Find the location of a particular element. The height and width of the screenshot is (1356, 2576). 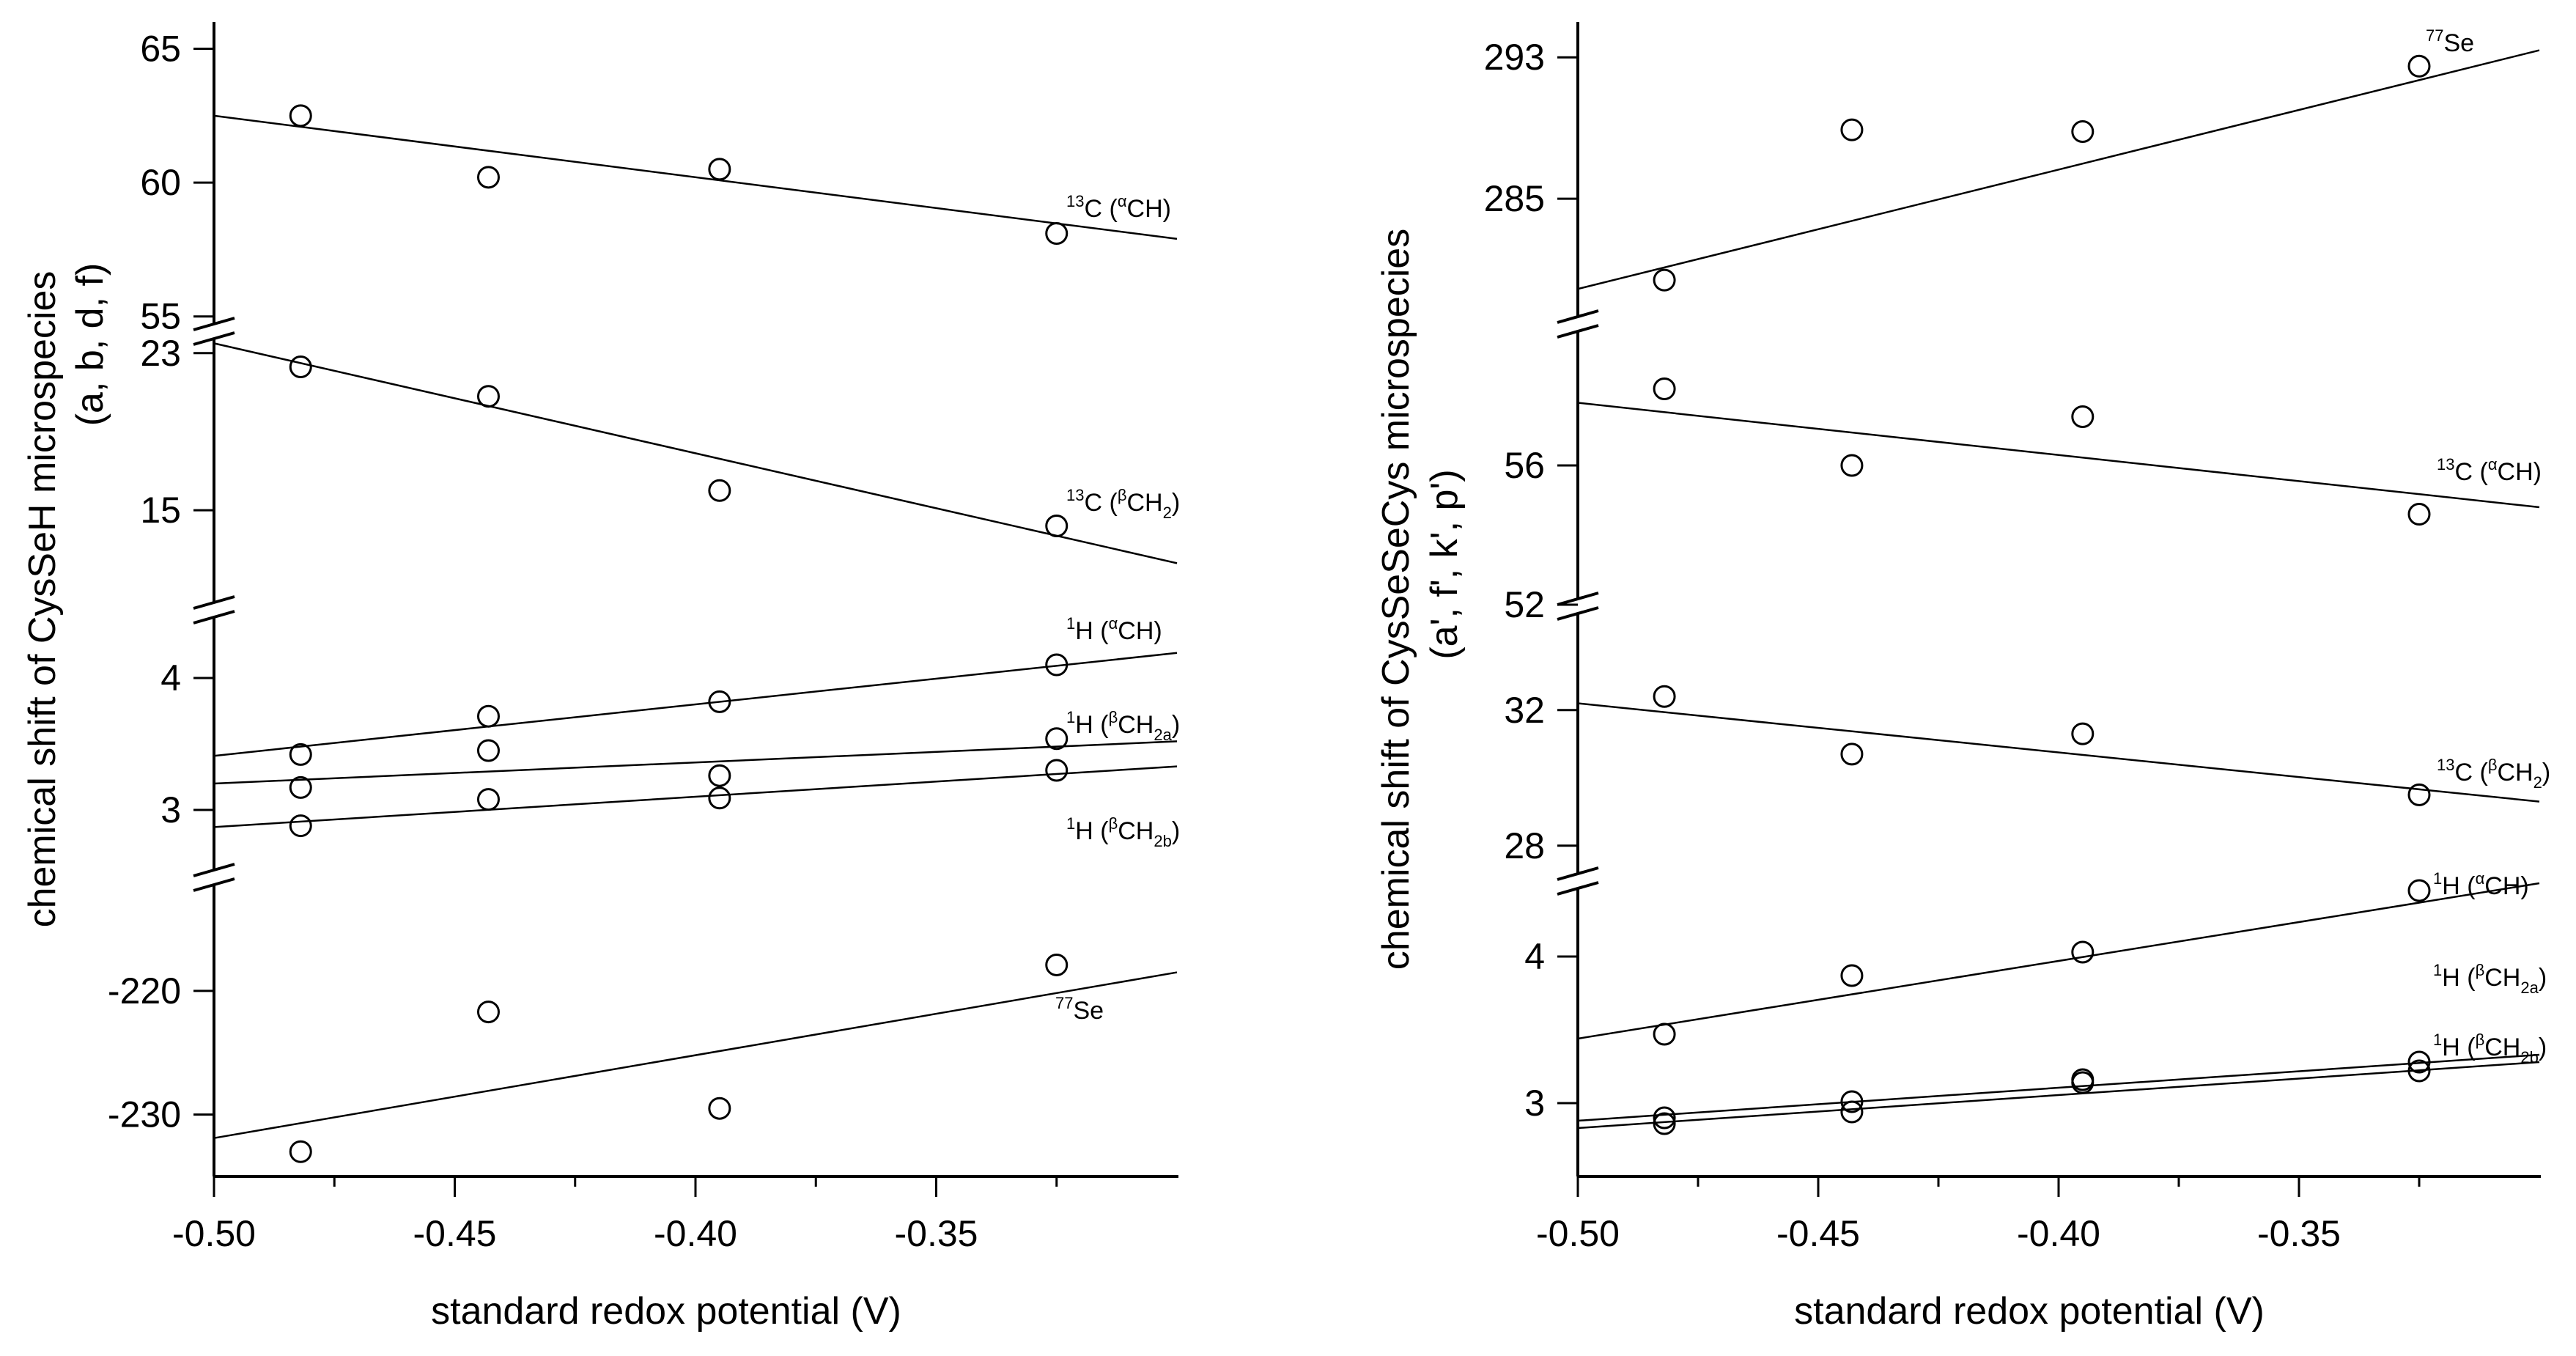

series-label: 1H (αCH) is located at coordinates (2481, 884).